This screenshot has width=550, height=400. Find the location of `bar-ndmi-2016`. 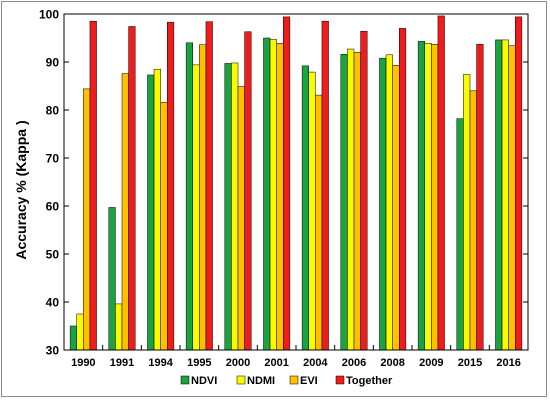

bar-ndmi-2016 is located at coordinates (505, 195).